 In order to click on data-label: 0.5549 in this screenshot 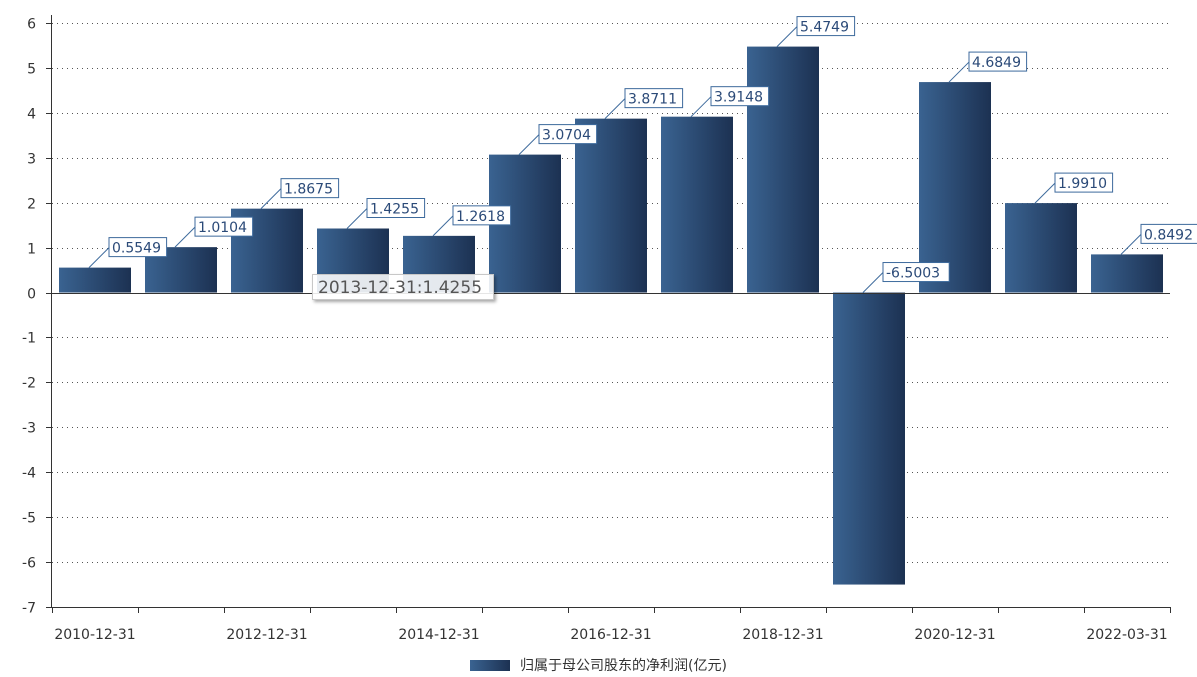, I will do `click(136, 249)`.